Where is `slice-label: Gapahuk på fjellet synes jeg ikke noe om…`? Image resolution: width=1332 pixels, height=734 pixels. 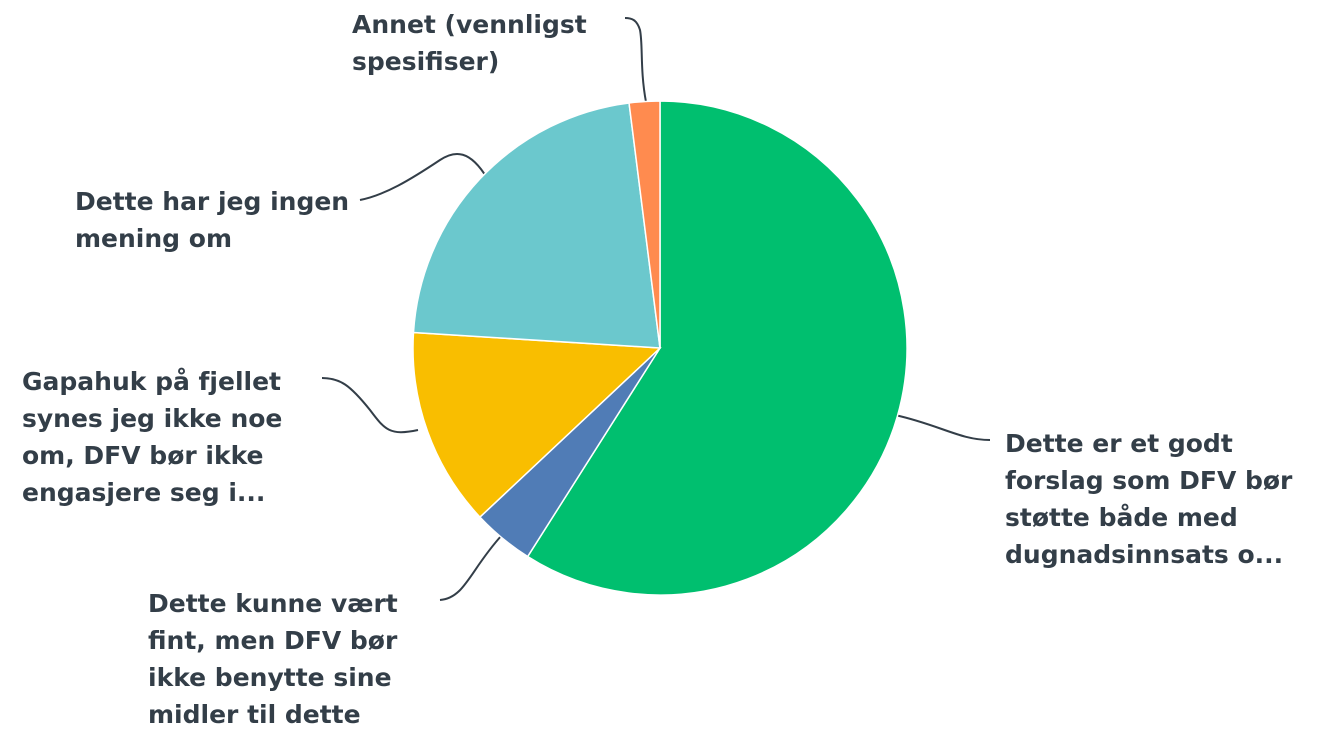
slice-label: Gapahuk på fjellet synes jeg ikke noe om… is located at coordinates (152, 437).